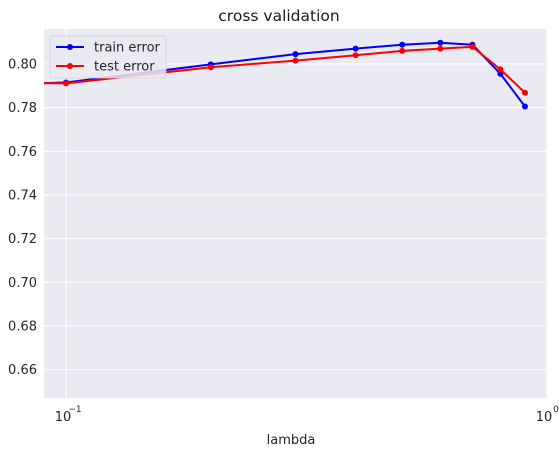 The height and width of the screenshot is (451, 559). What do you see at coordinates (22, 195) in the screenshot?
I see `y-tick-label: 0.74` at bounding box center [22, 195].